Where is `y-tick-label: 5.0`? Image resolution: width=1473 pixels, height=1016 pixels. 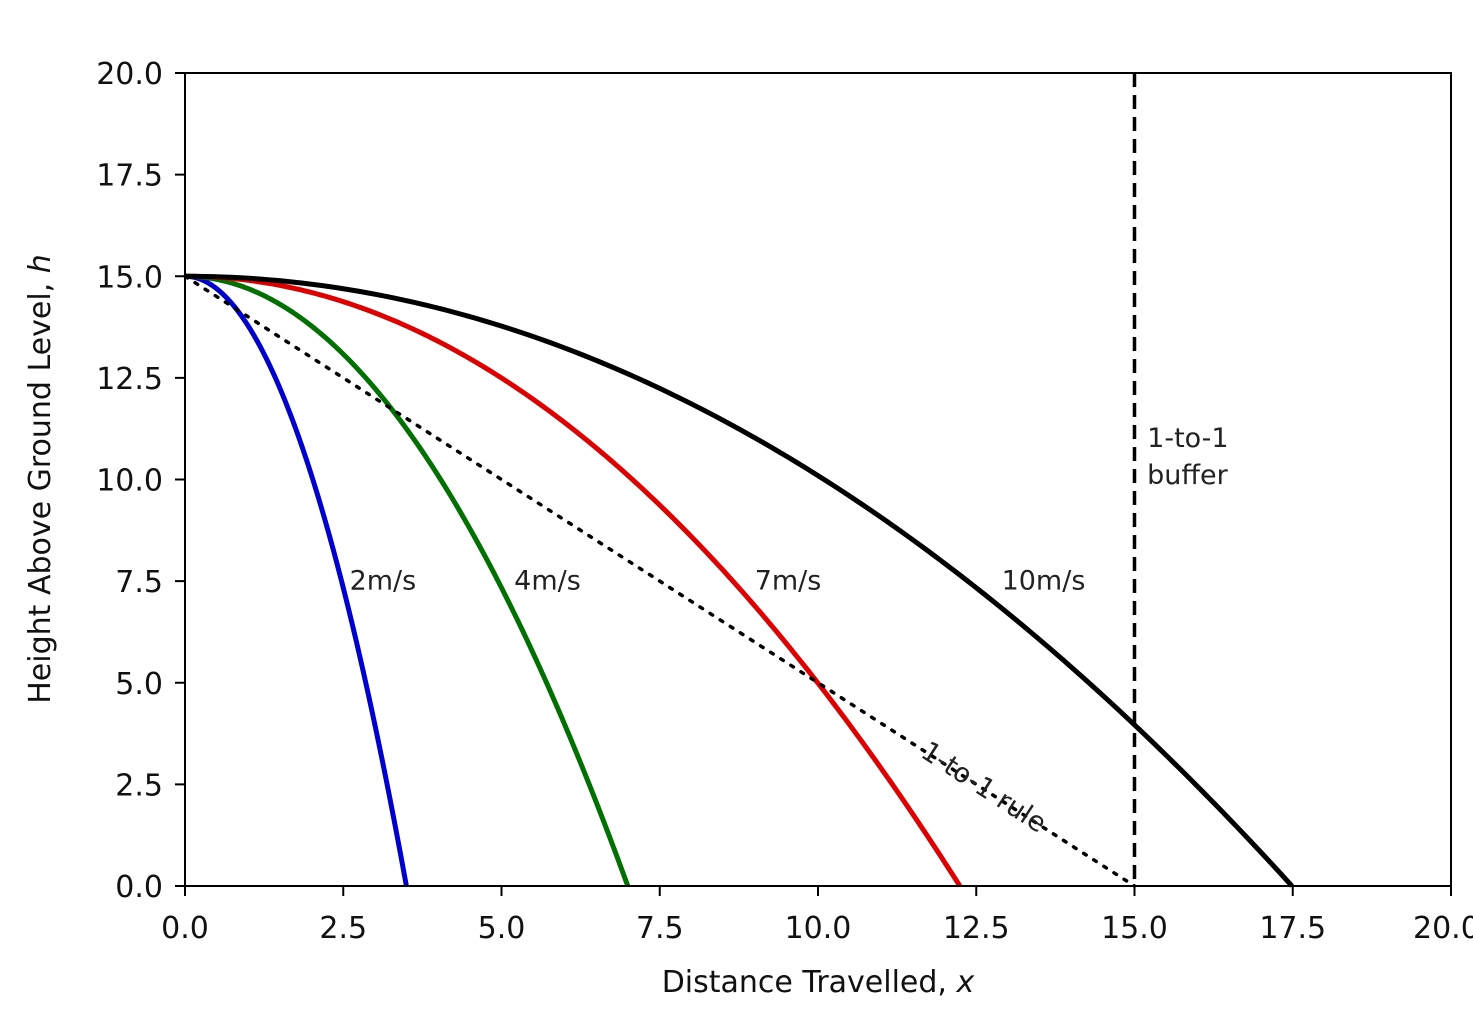 y-tick-label: 5.0 is located at coordinates (139, 684).